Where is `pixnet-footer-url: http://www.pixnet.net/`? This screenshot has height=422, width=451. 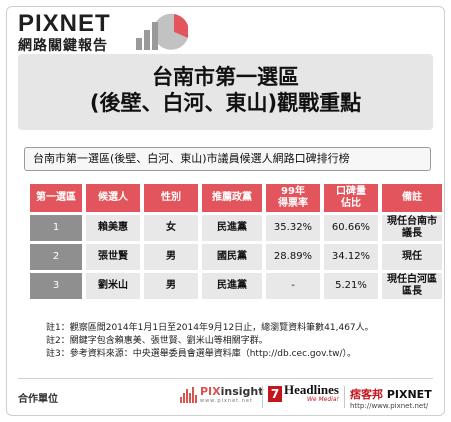
pixnet-footer-url: http://www.pixnet.net/ is located at coordinates (389, 406).